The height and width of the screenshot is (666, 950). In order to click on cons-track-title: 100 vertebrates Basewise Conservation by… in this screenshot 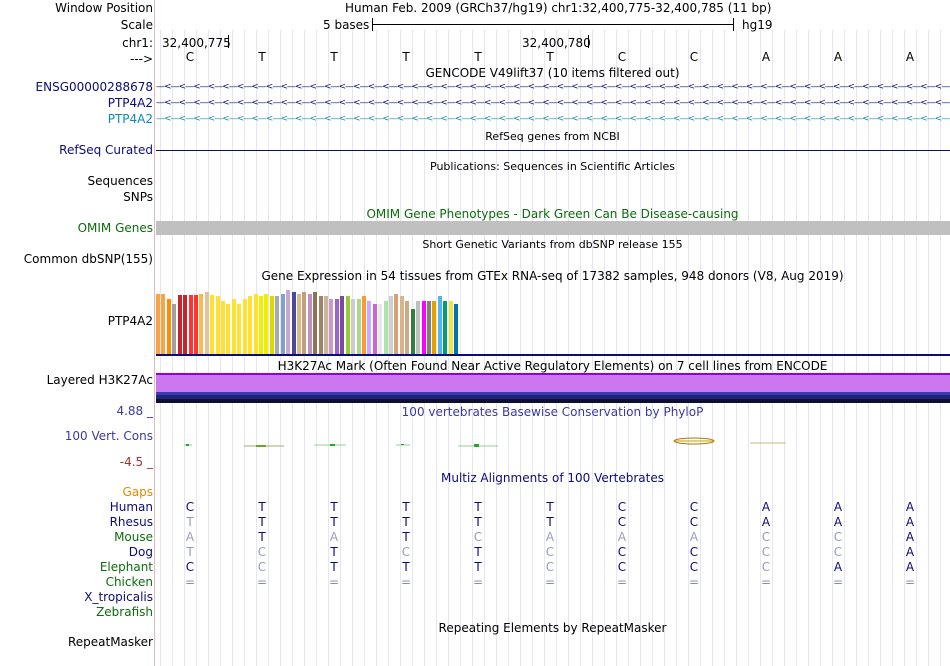, I will do `click(552, 412)`.